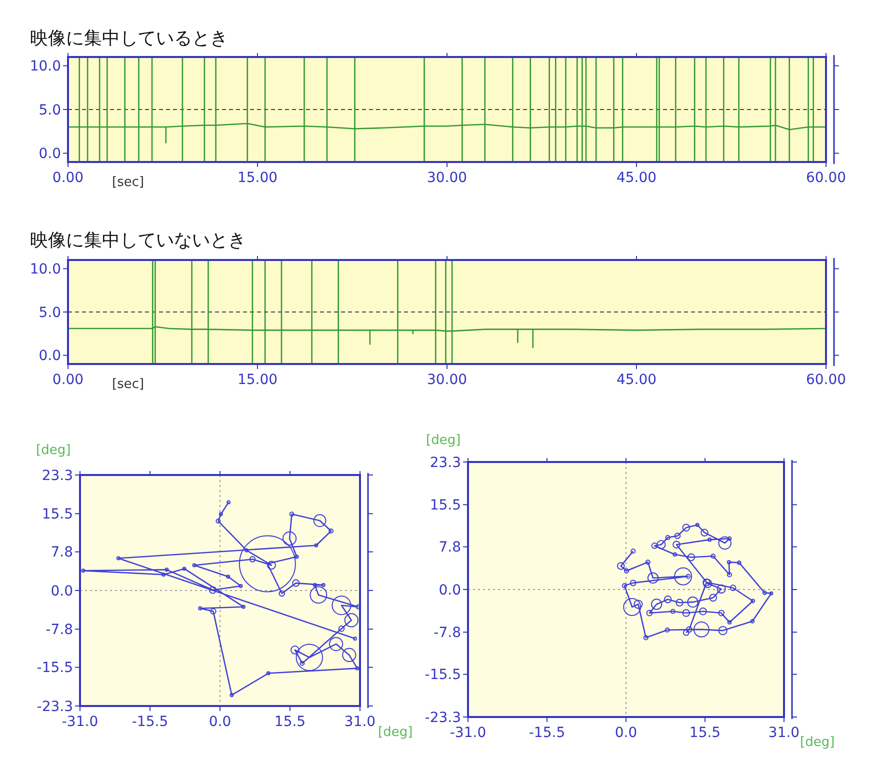 This screenshot has width=873, height=772. I want to click on chart-title: 映像に集中していないとき, so click(138, 240).